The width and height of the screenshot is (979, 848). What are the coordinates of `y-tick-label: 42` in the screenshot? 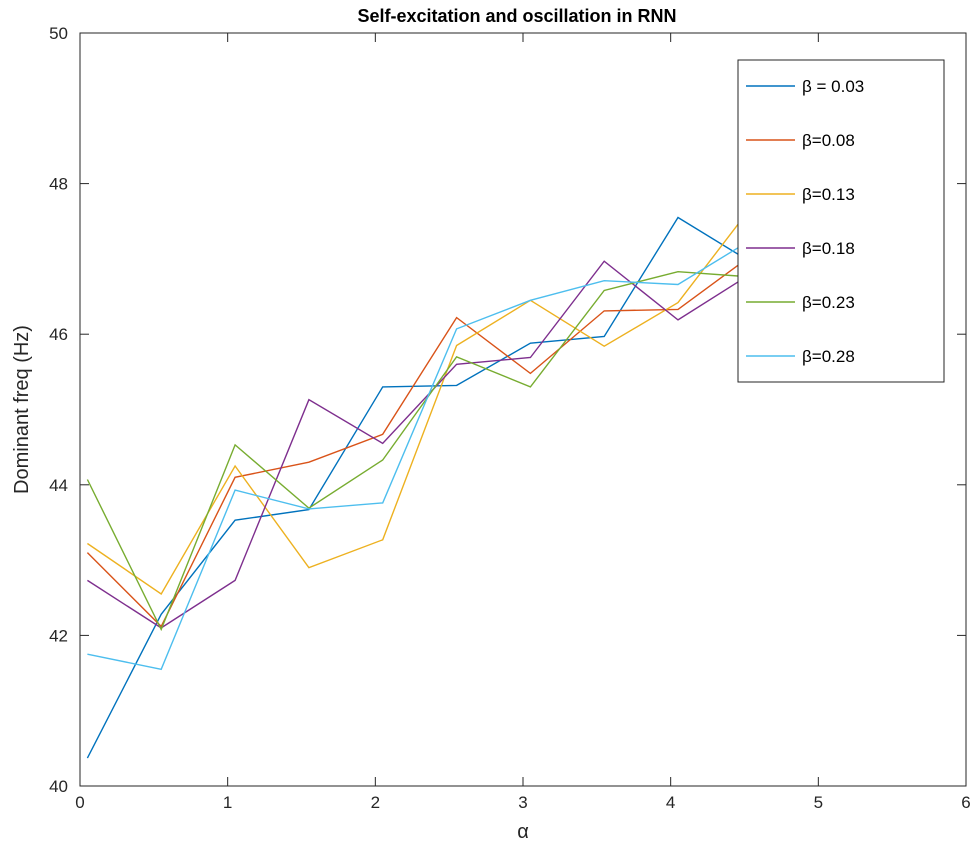 It's located at (58, 635).